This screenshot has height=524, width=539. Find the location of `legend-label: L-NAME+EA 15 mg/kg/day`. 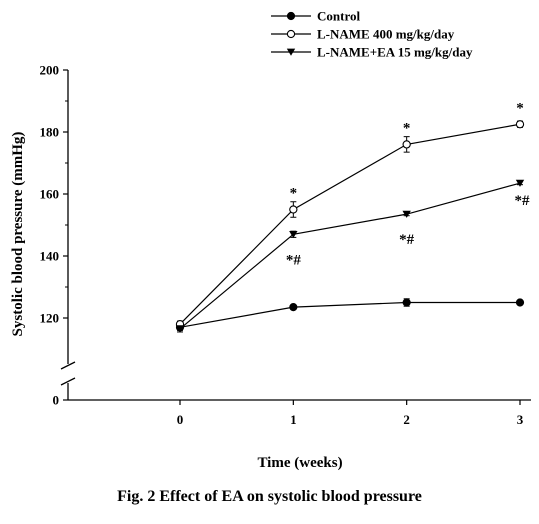

legend-label: L-NAME+EA 15 mg/kg/day is located at coordinates (395, 52).